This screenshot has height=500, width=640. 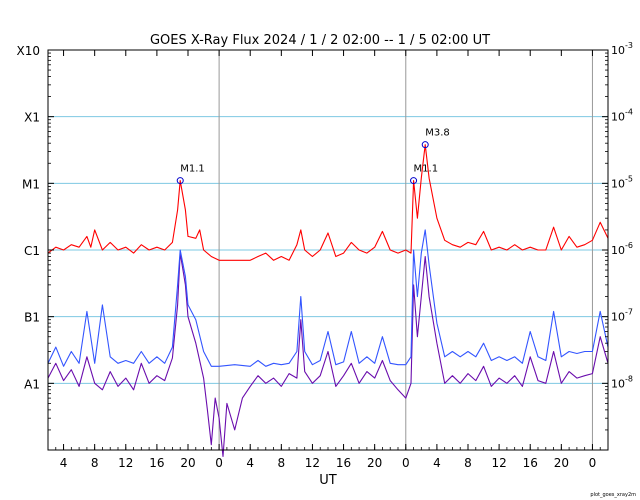 What do you see at coordinates (629, 112) in the screenshot?
I see `y-flux-exponent: -4` at bounding box center [629, 112].